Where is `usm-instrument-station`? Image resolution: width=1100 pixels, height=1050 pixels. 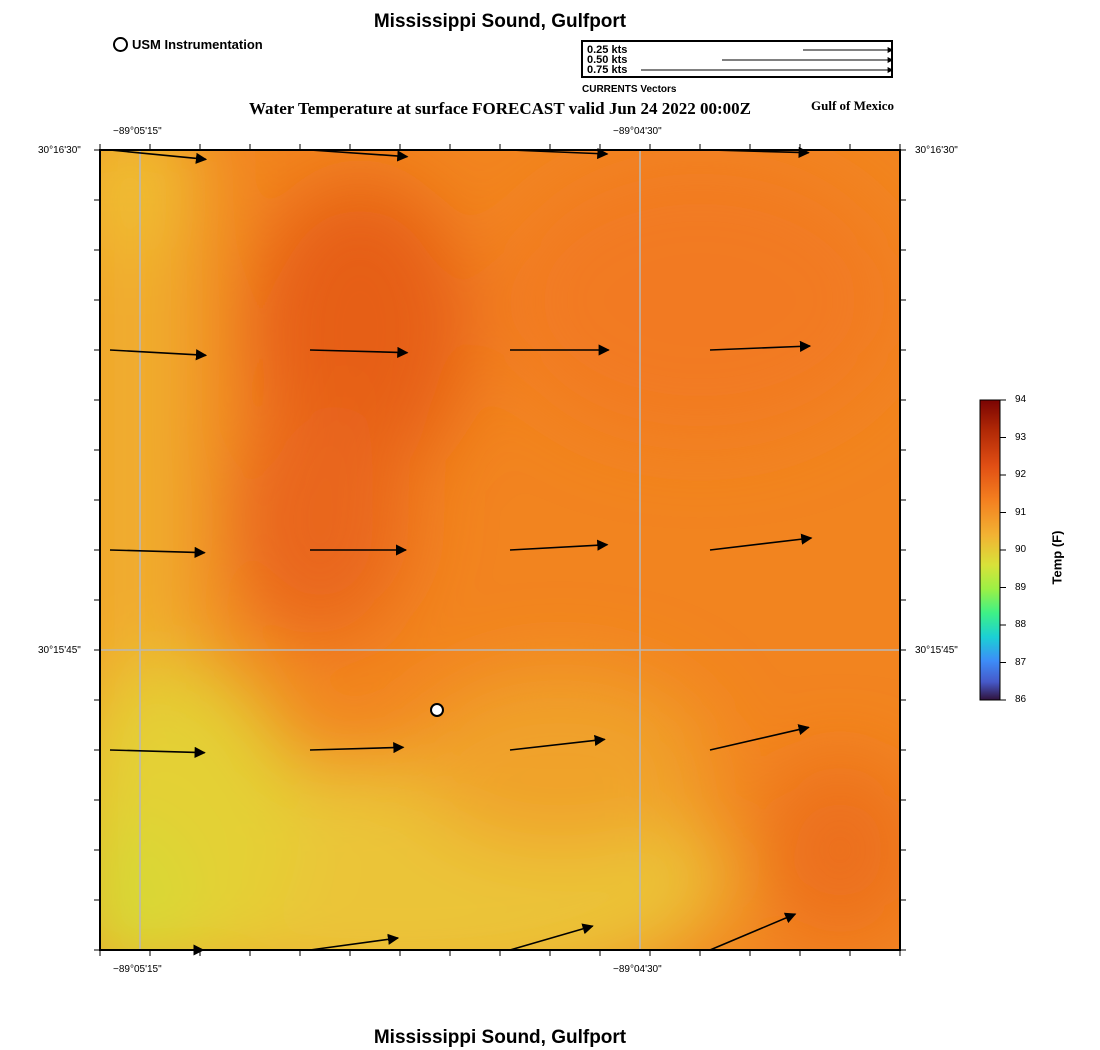 usm-instrument-station is located at coordinates (437, 710).